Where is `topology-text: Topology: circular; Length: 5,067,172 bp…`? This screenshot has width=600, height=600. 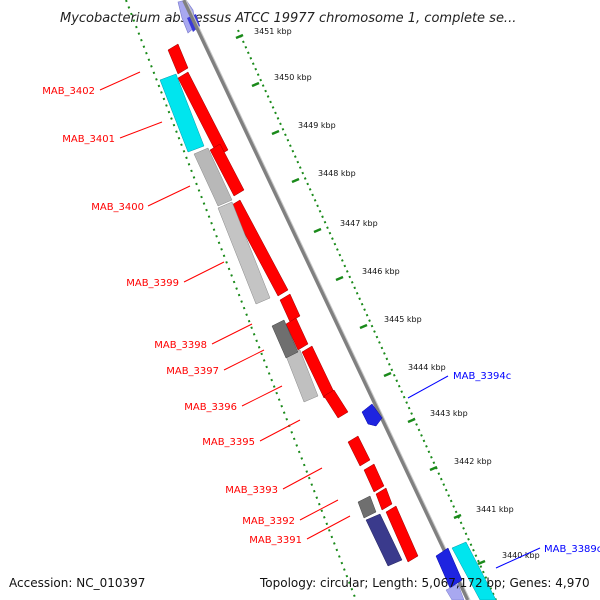
topology-text: Topology: circular; Length: 5,067,172 bp… is located at coordinates (425, 583).